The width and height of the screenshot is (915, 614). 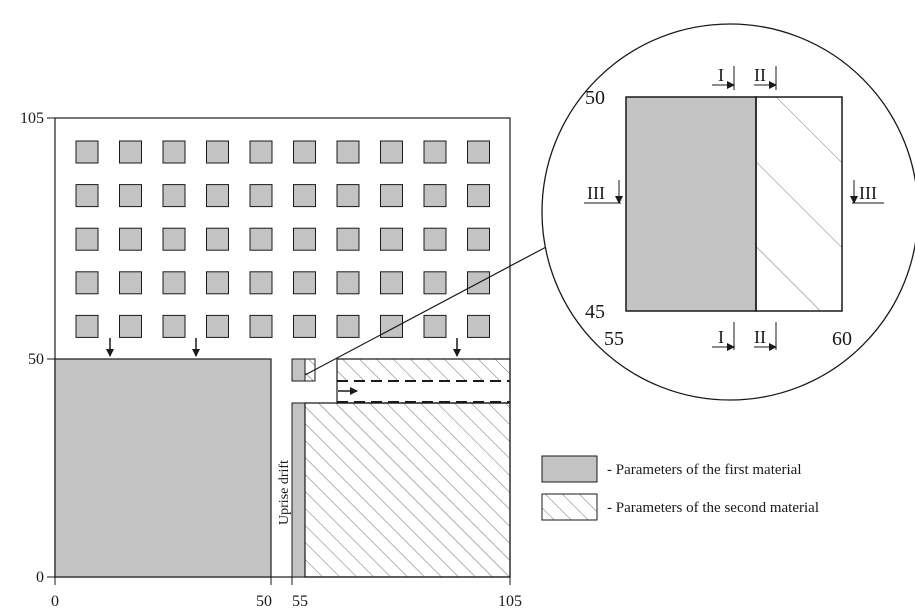 I want to click on x-tick-label-50: 50, so click(x=264, y=601).